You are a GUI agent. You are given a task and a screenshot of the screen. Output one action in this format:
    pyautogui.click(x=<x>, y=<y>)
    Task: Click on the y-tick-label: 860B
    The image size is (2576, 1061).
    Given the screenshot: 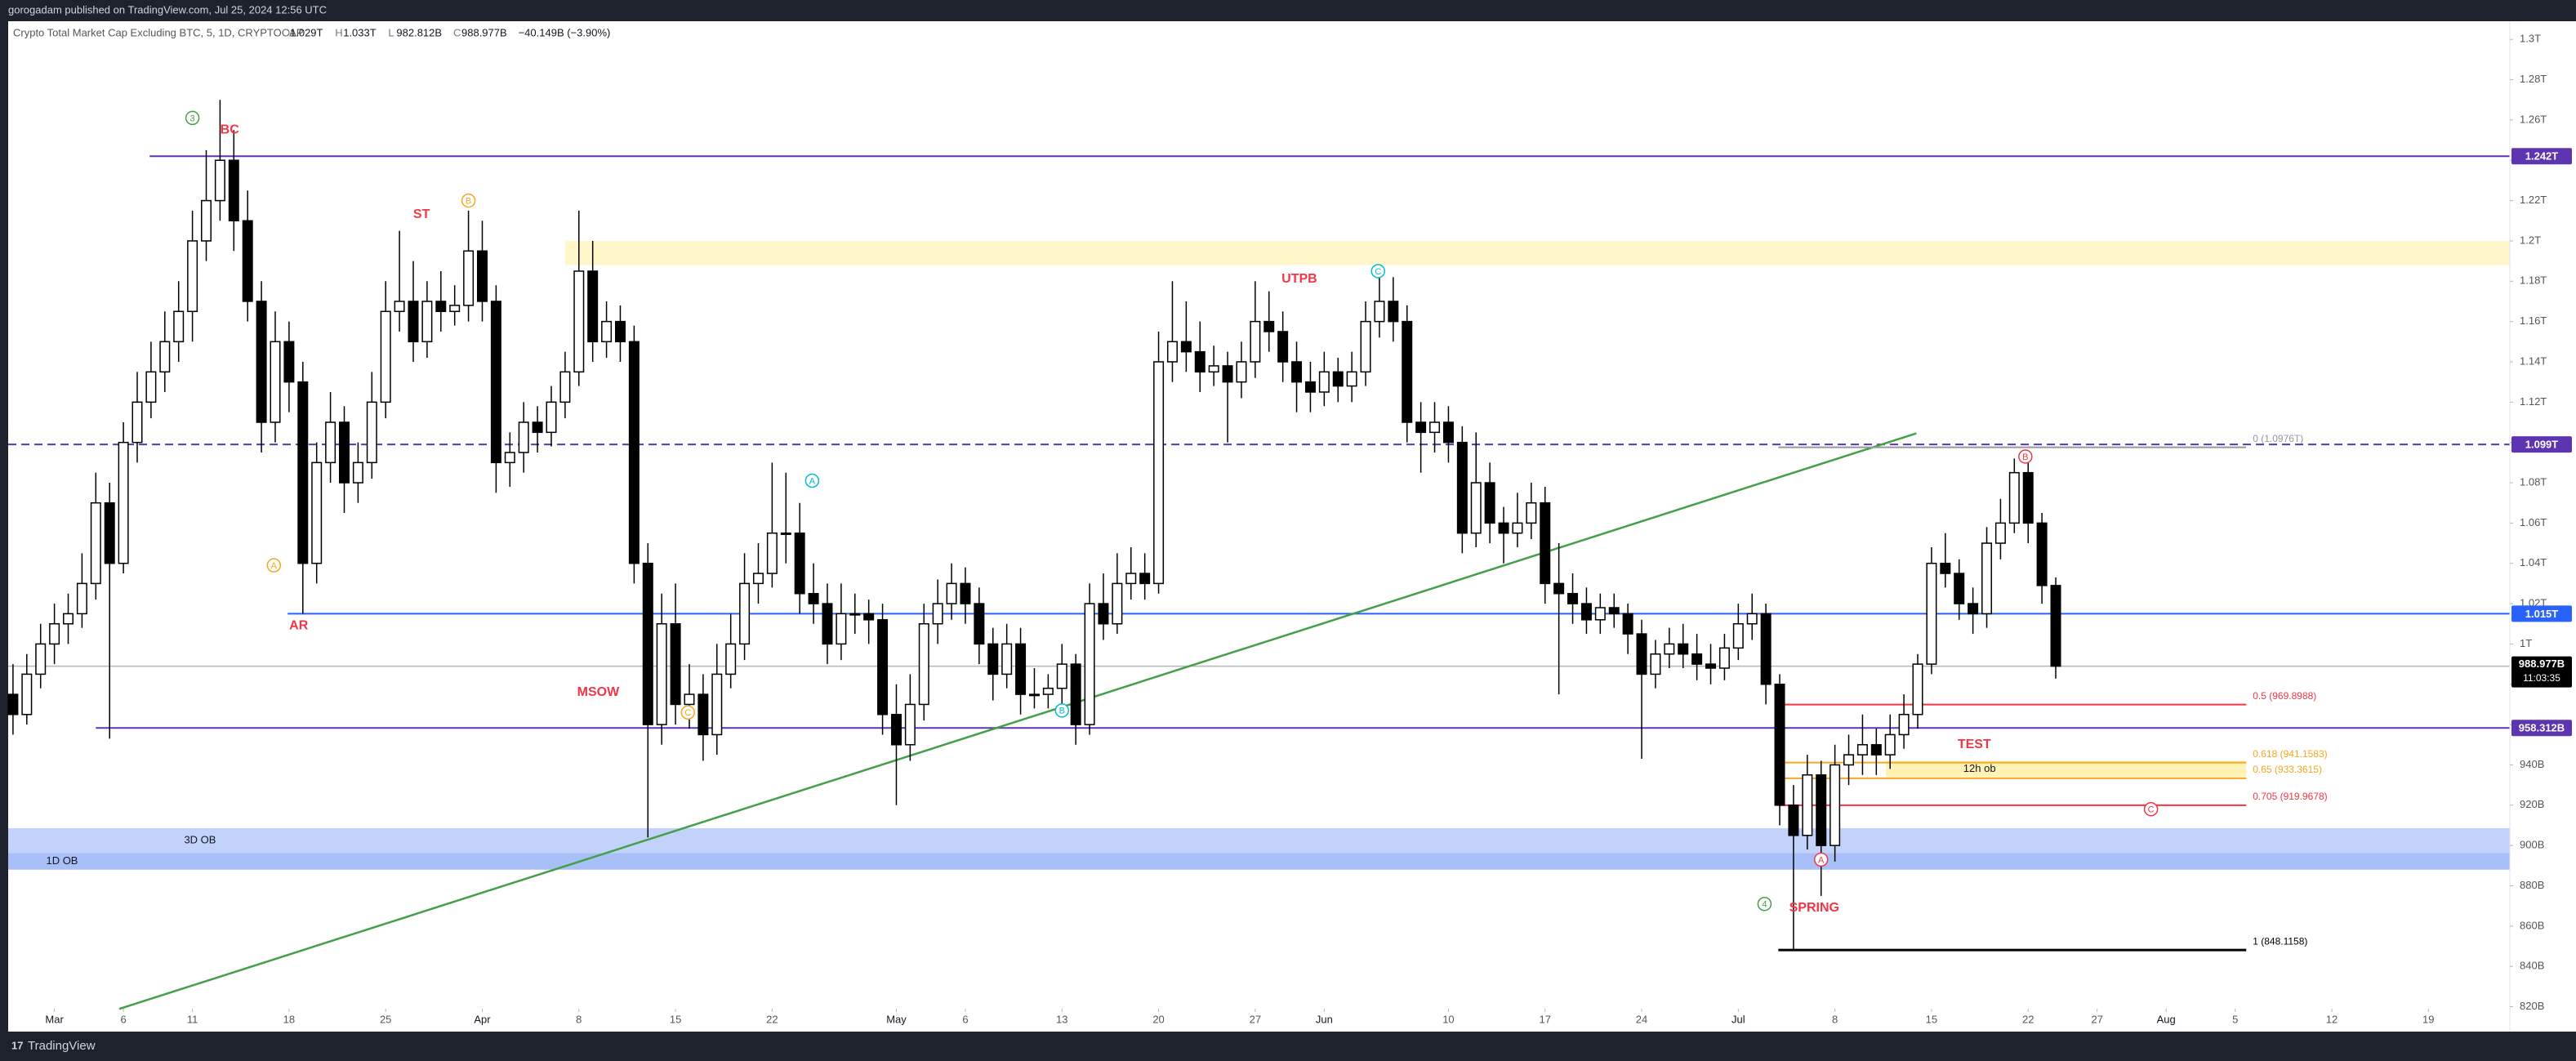 What is the action you would take?
    pyautogui.click(x=2532, y=925)
    